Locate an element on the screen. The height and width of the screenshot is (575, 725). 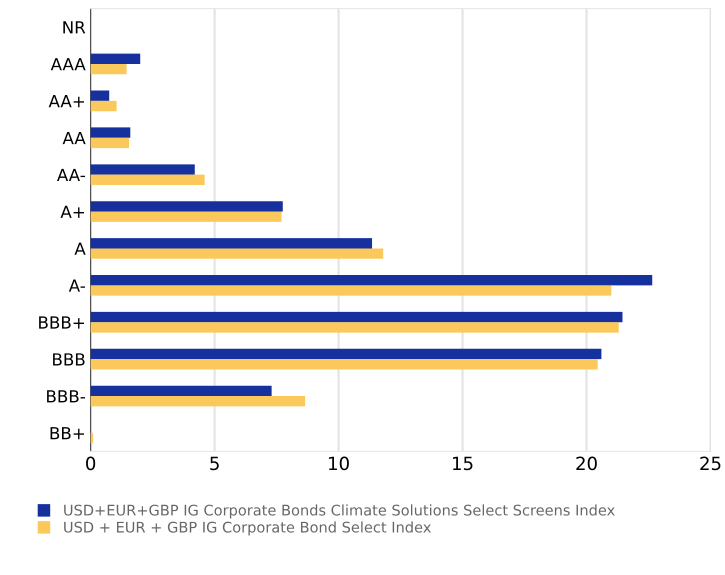
y-tick-label: BBB- is located at coordinates (66, 396).